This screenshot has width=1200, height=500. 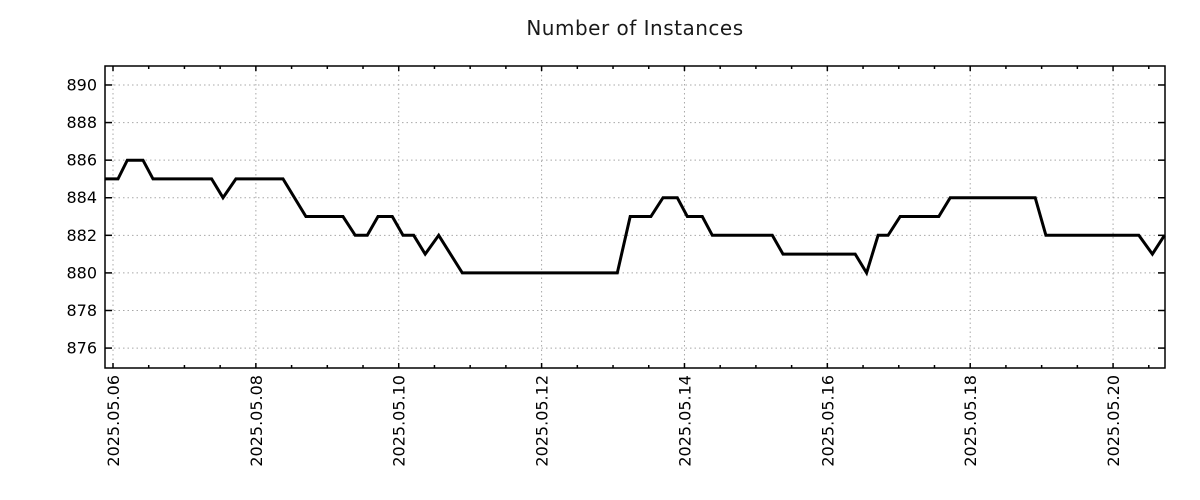 I want to click on x-tick-label: 2025.05.08, so click(x=256, y=421).